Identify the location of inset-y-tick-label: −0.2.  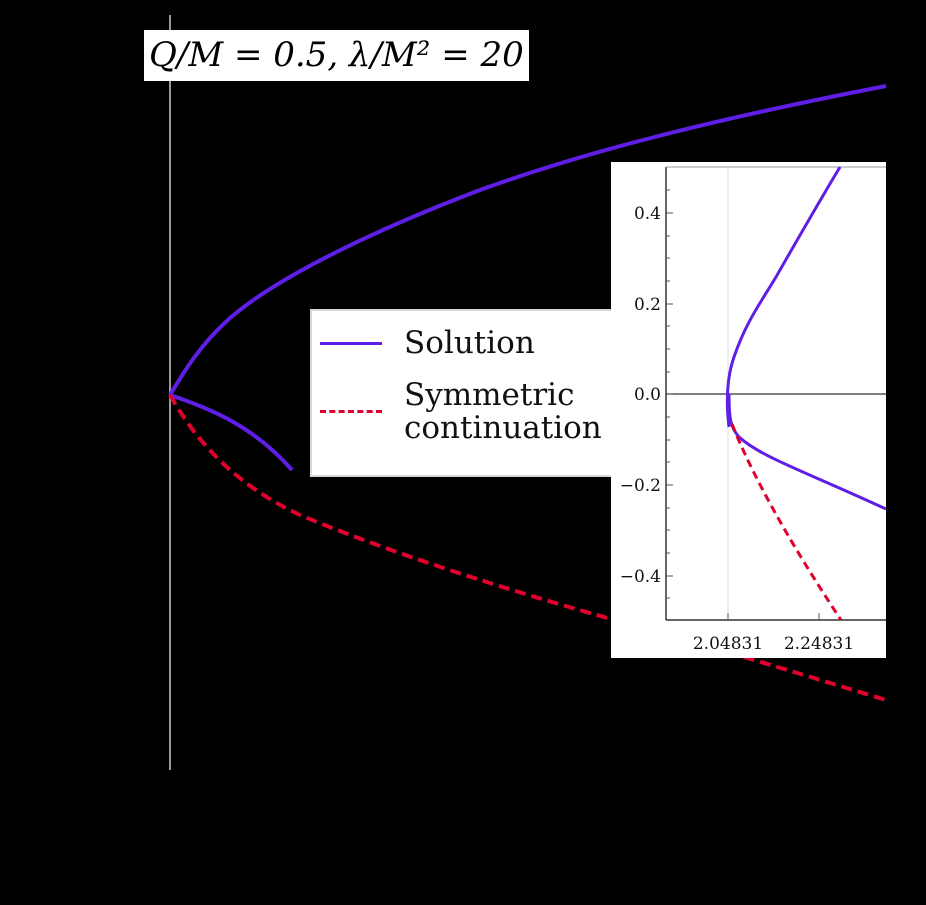
(640, 486).